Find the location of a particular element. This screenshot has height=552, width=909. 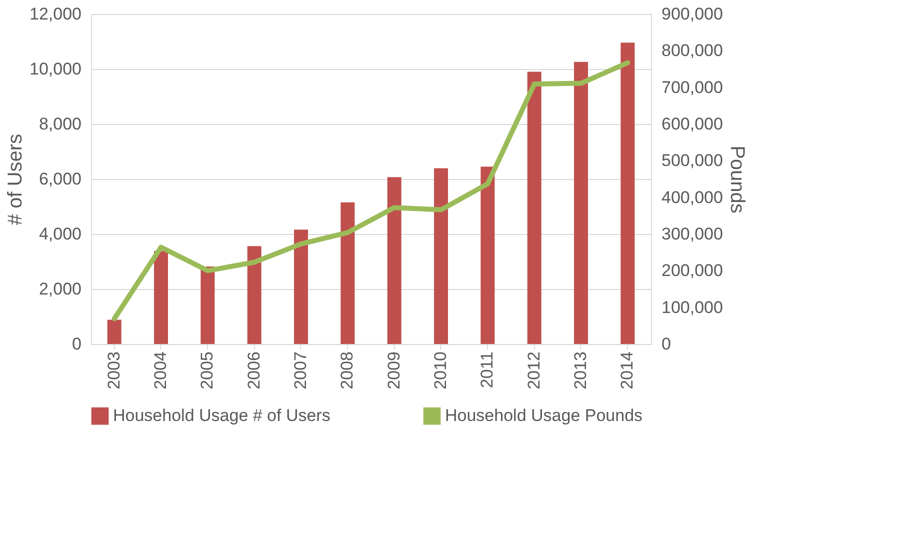

x-tick-label: 2003 is located at coordinates (114, 371).